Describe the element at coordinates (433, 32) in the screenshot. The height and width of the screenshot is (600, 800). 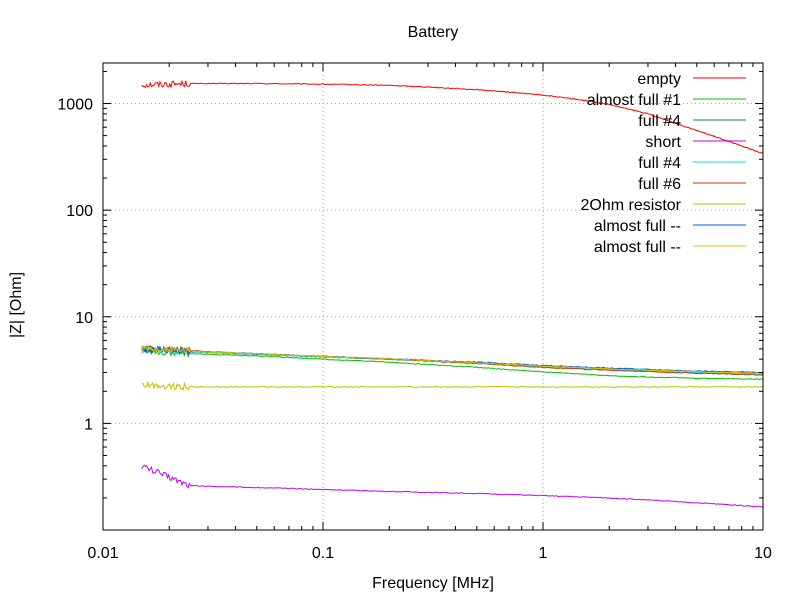
I see `chart-title: Battery` at that location.